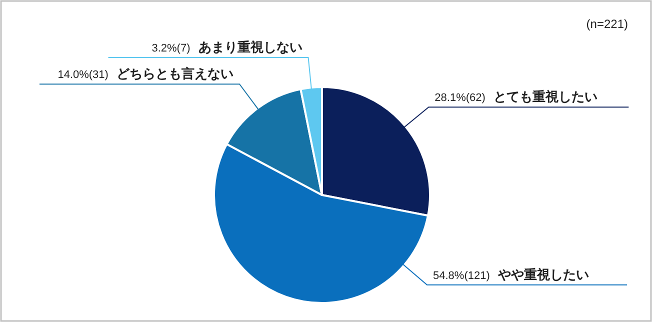  What do you see at coordinates (607, 24) in the screenshot?
I see `text: (n=221)` at bounding box center [607, 24].